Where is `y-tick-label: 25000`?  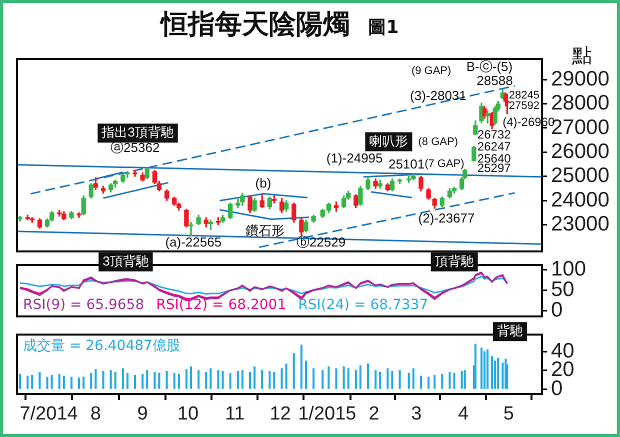
y-tick-label: 25000 is located at coordinates (580, 176).